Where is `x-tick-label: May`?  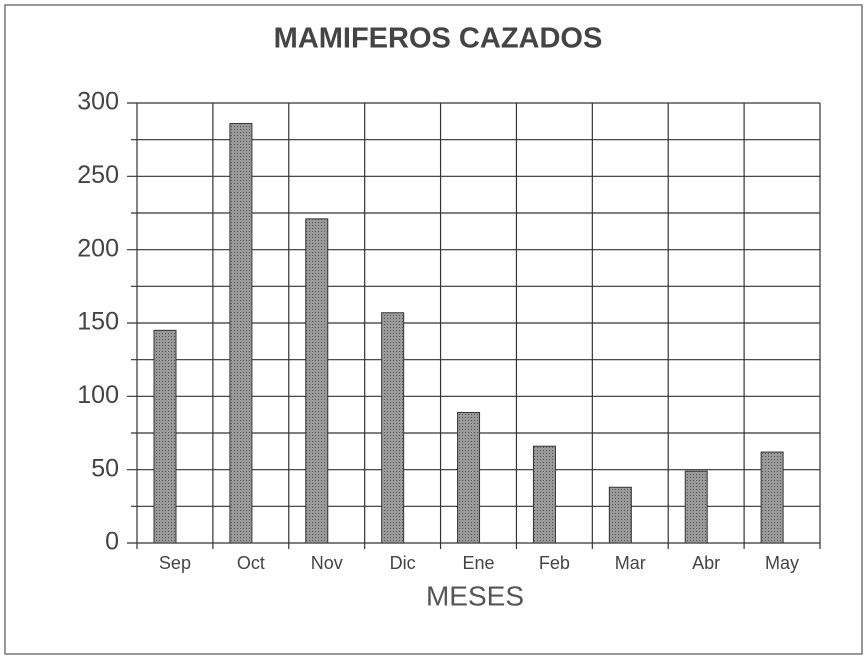
x-tick-label: May is located at coordinates (782, 563).